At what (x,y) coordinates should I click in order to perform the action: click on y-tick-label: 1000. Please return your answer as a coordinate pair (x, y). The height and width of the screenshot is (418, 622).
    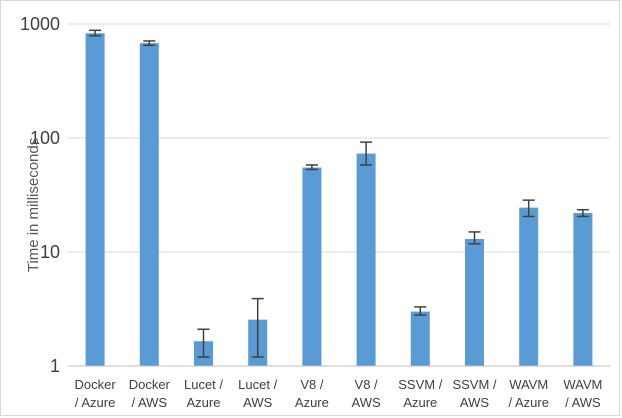
    Looking at the image, I should click on (40, 24).